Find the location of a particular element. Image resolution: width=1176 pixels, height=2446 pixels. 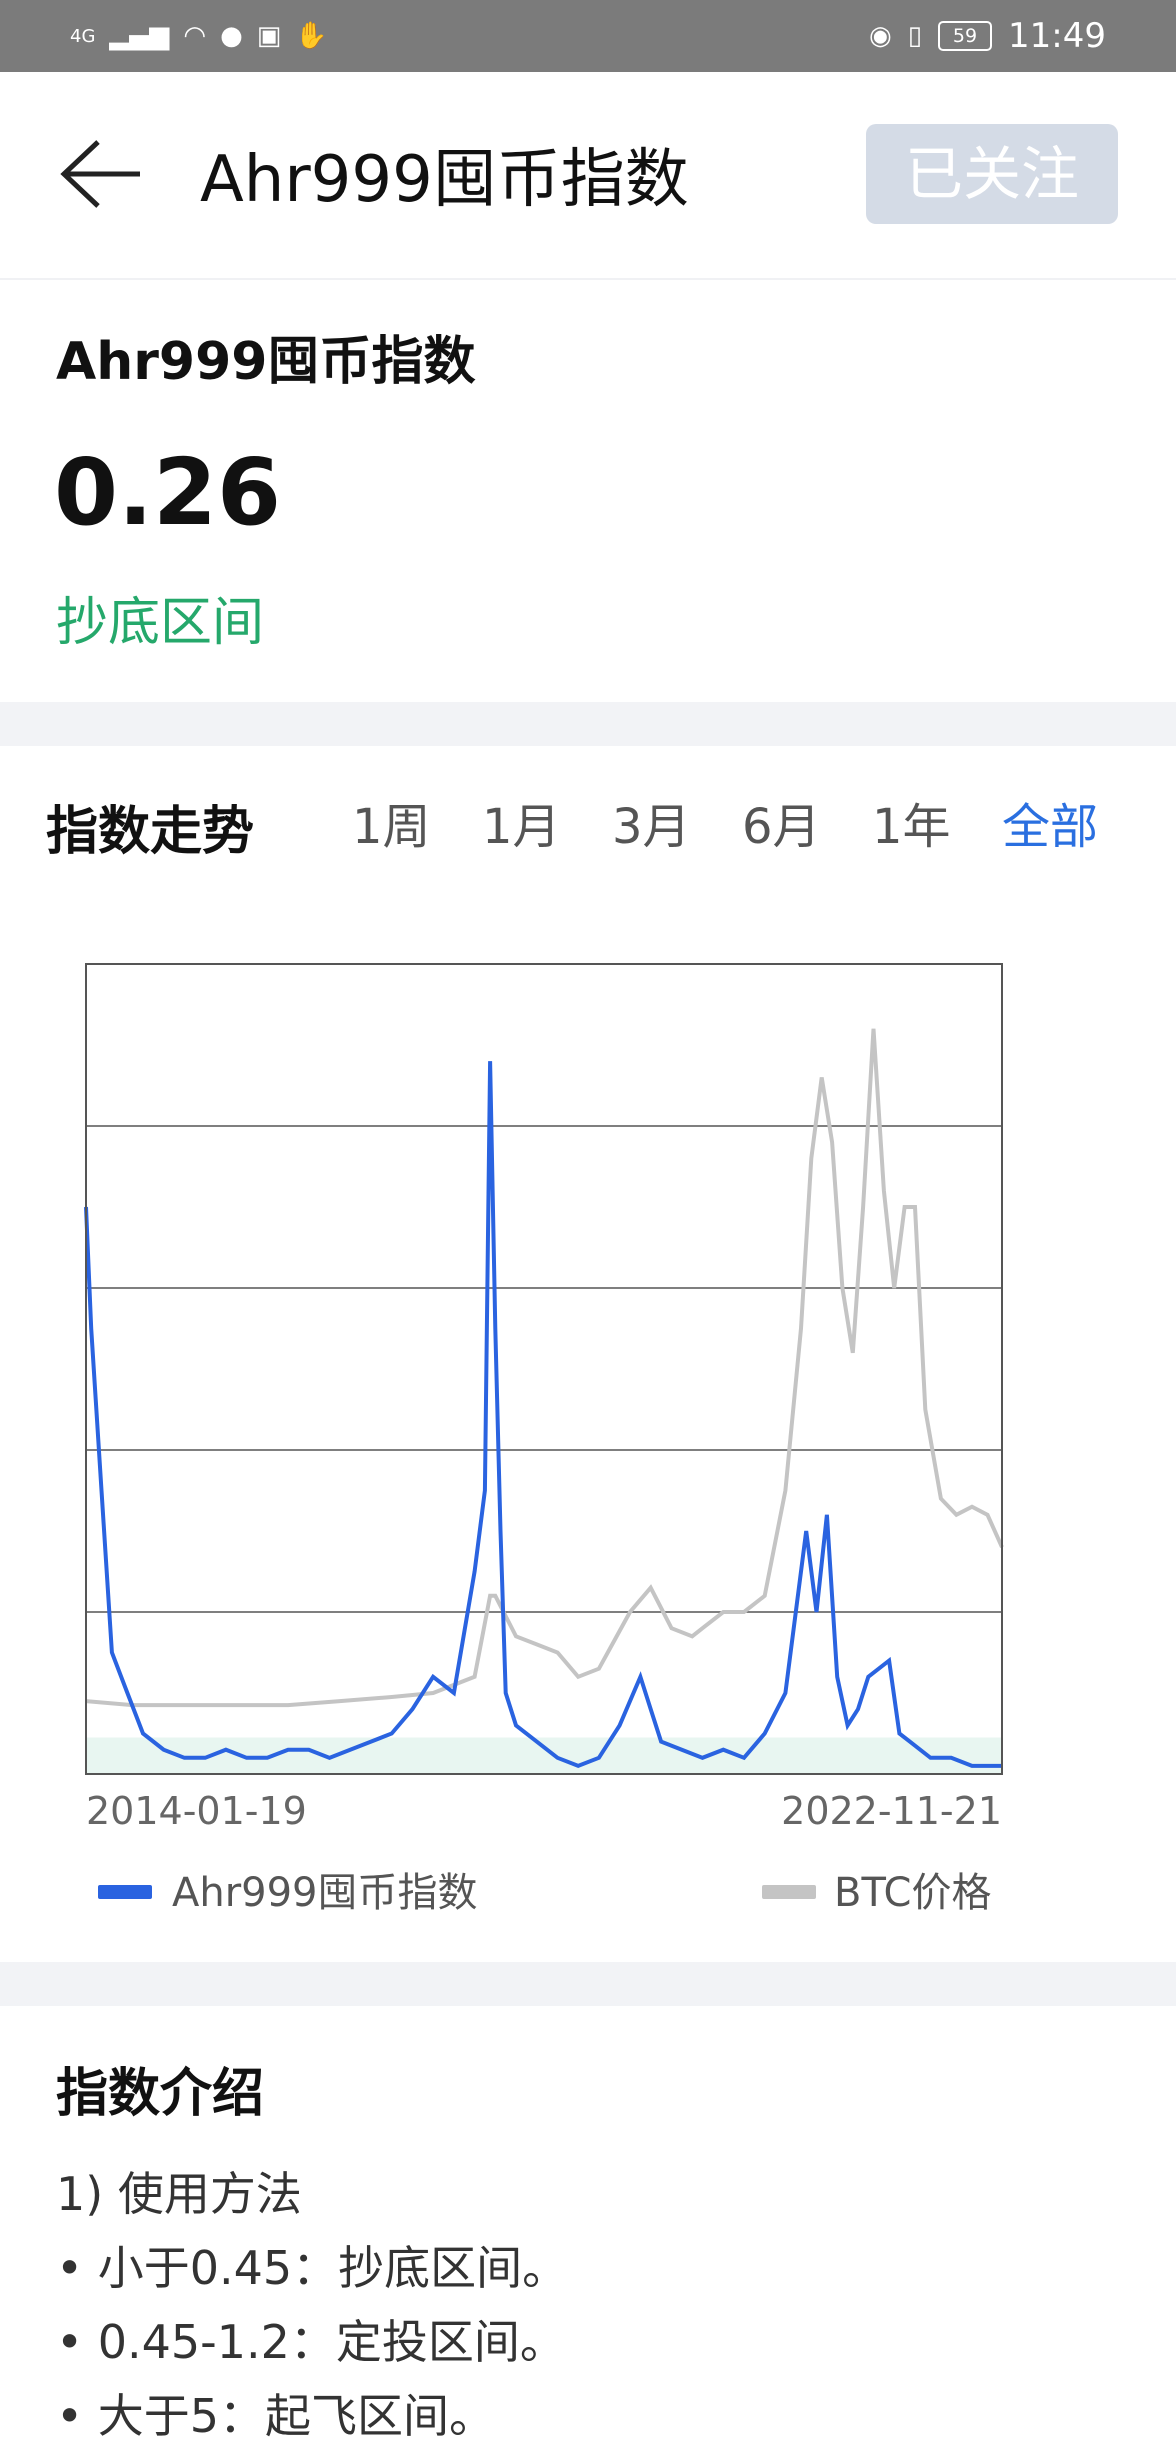

back-arrow-icon is located at coordinates (100, 174).